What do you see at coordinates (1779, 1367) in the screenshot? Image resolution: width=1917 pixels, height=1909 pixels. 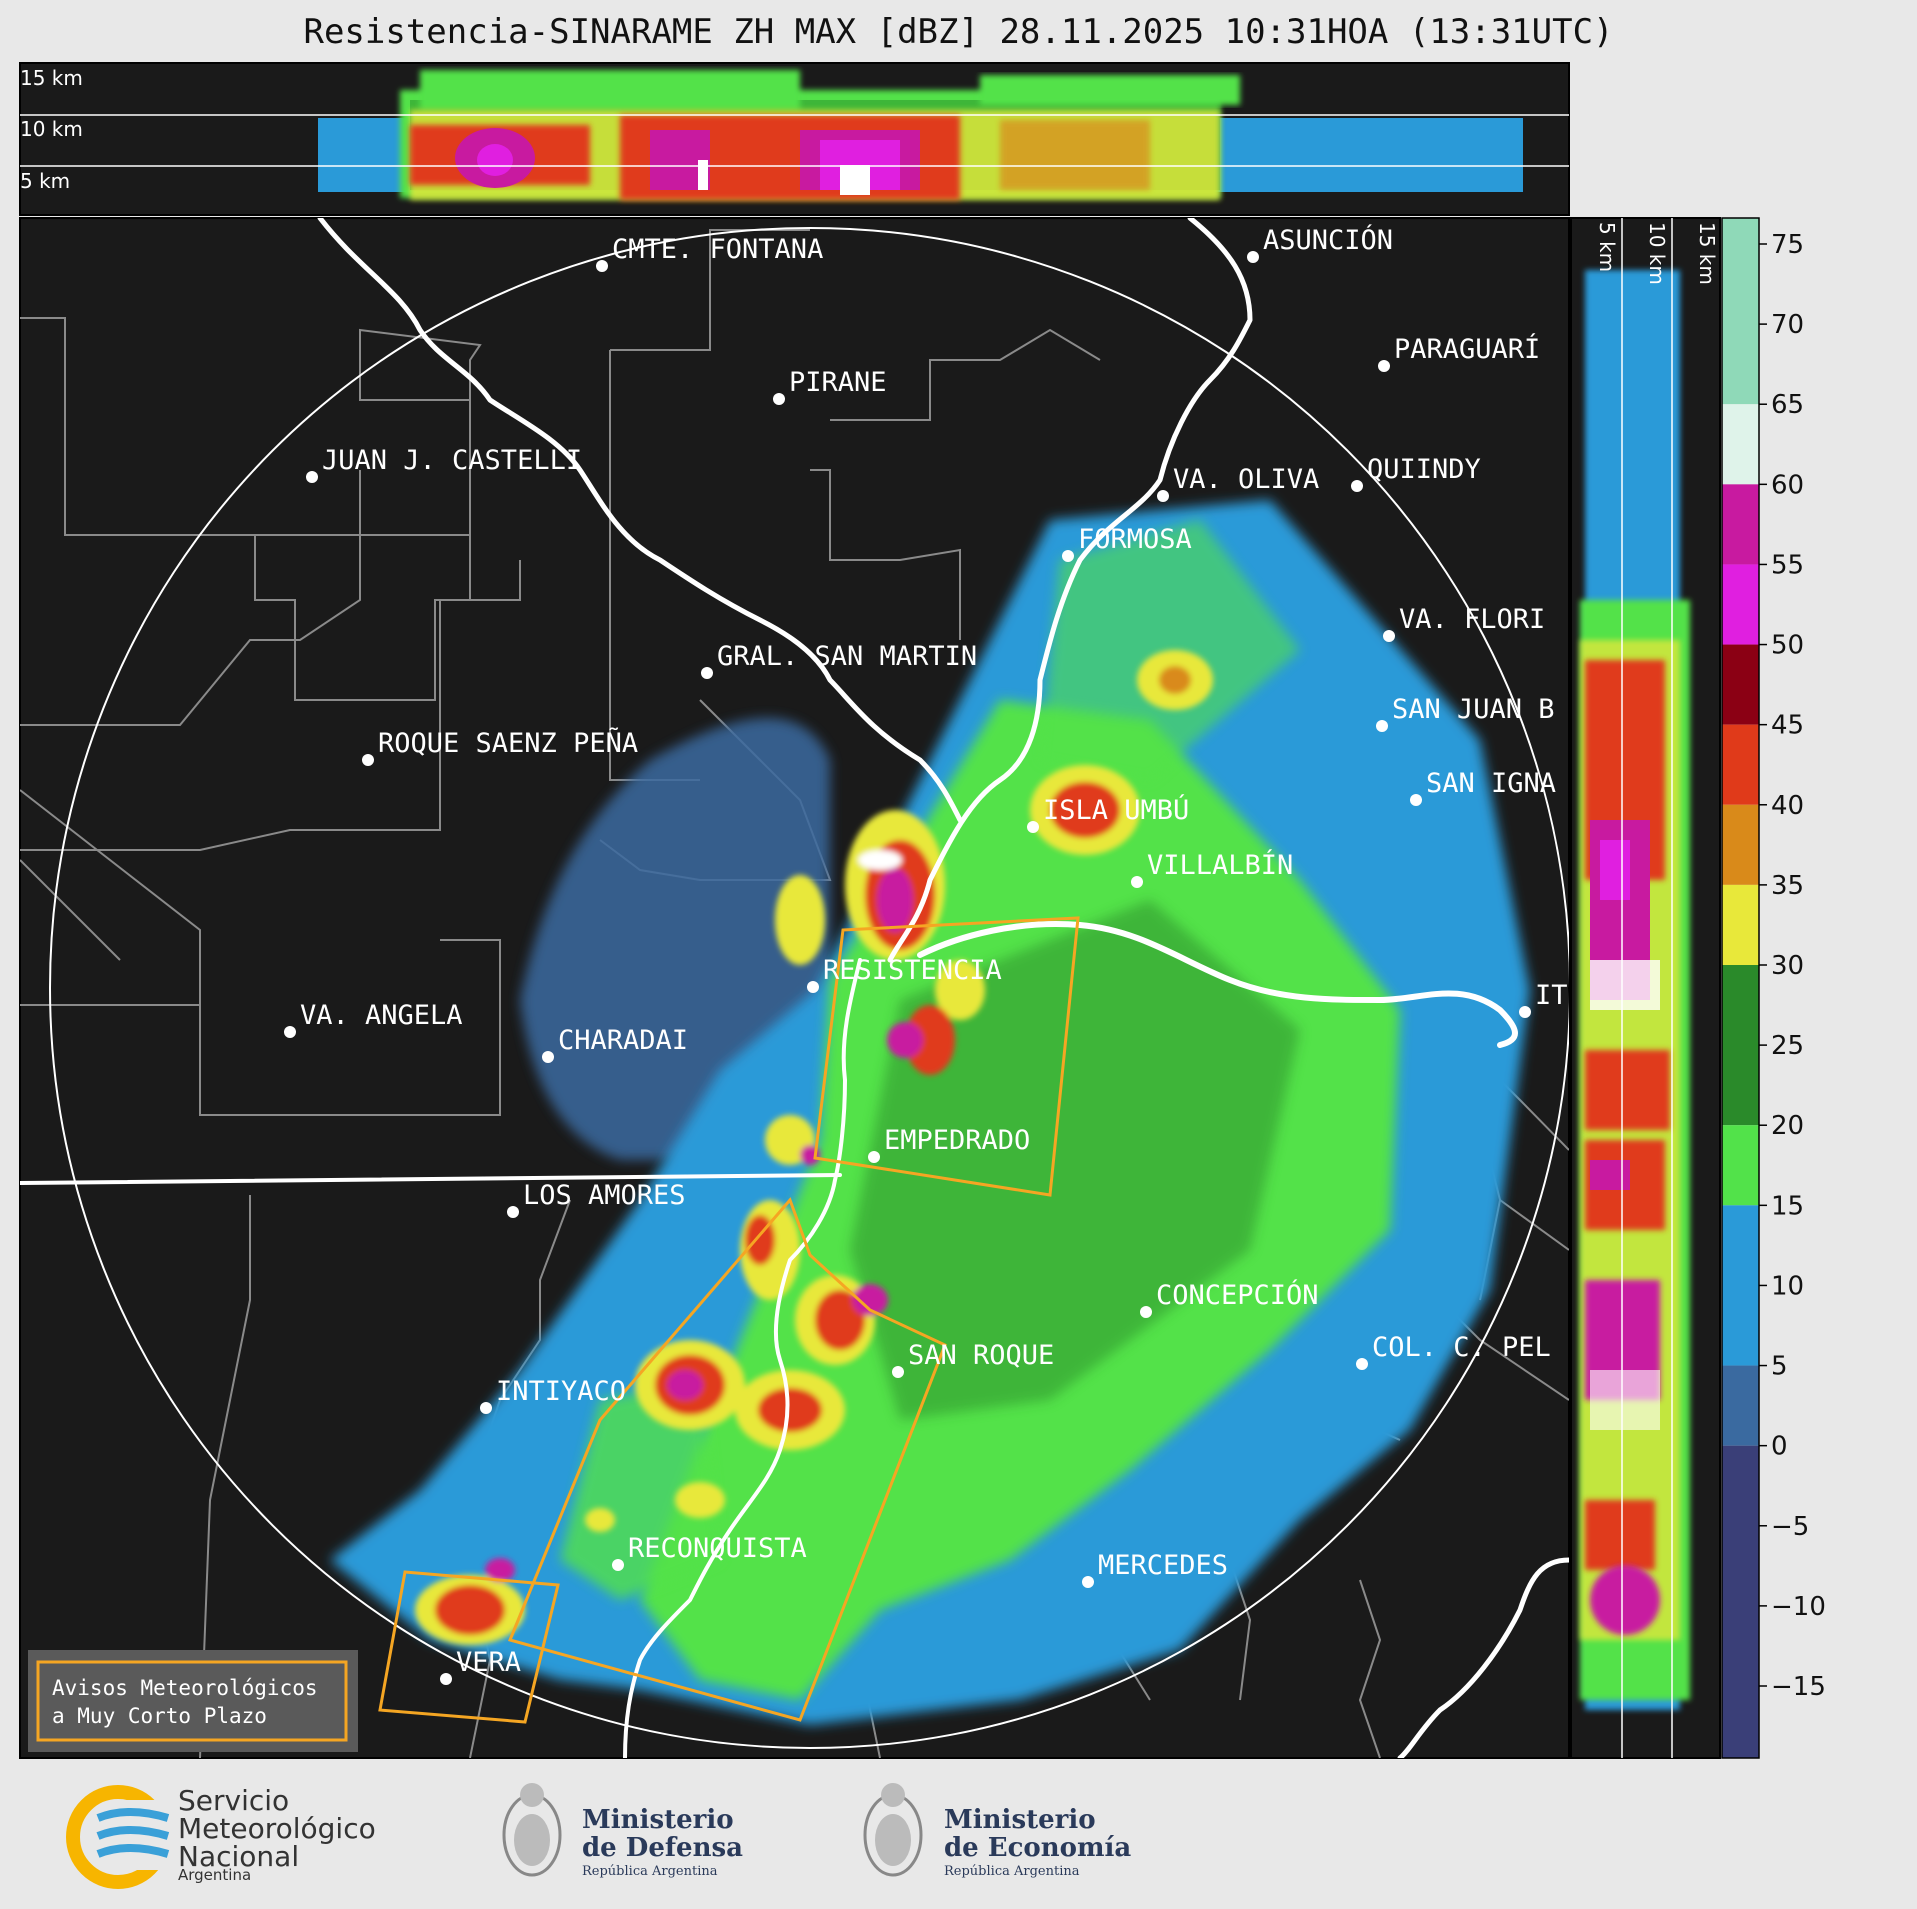 I see `colorbar-tick-label: 5` at bounding box center [1779, 1367].